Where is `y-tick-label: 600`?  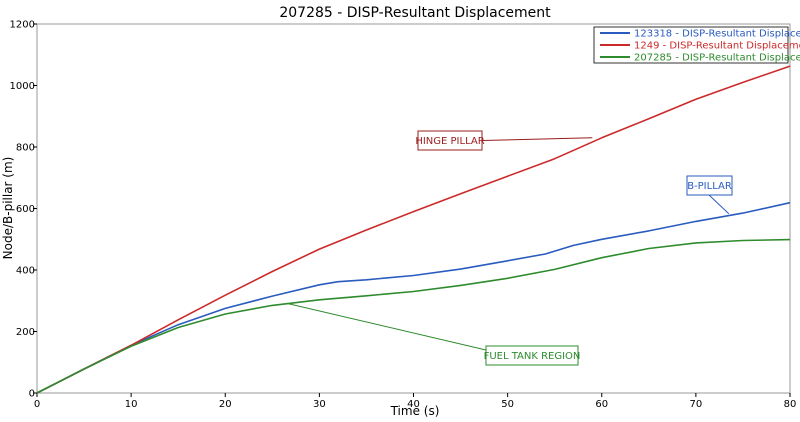
y-tick-label: 600 is located at coordinates (25, 209).